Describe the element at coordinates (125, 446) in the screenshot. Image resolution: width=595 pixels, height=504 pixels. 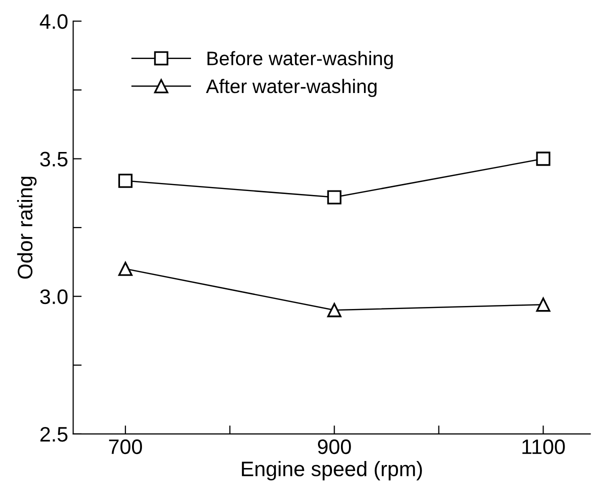
I see `x-tick-label: 700` at that location.